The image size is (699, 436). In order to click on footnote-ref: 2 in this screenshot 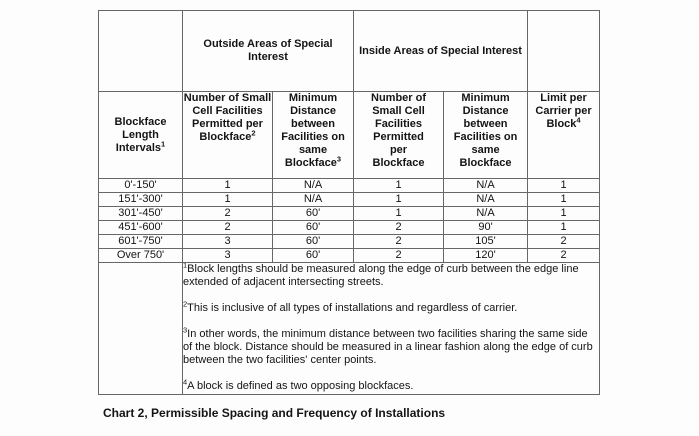, I will do `click(253, 133)`.